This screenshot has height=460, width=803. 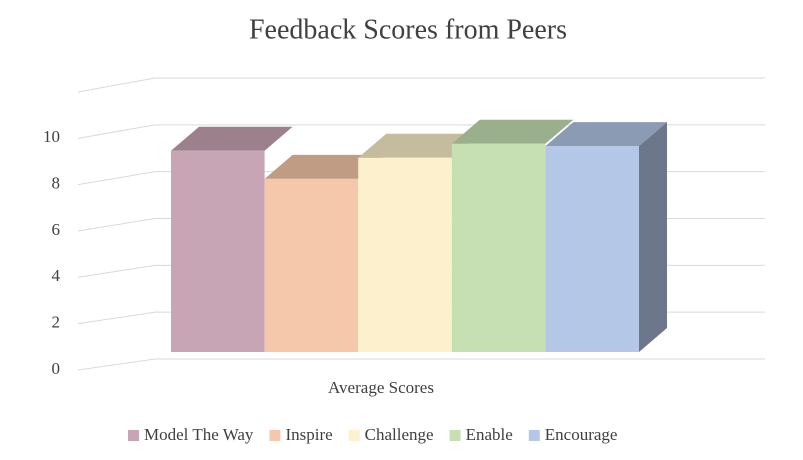 What do you see at coordinates (56, 183) in the screenshot?
I see `y-tick-label: 8` at bounding box center [56, 183].